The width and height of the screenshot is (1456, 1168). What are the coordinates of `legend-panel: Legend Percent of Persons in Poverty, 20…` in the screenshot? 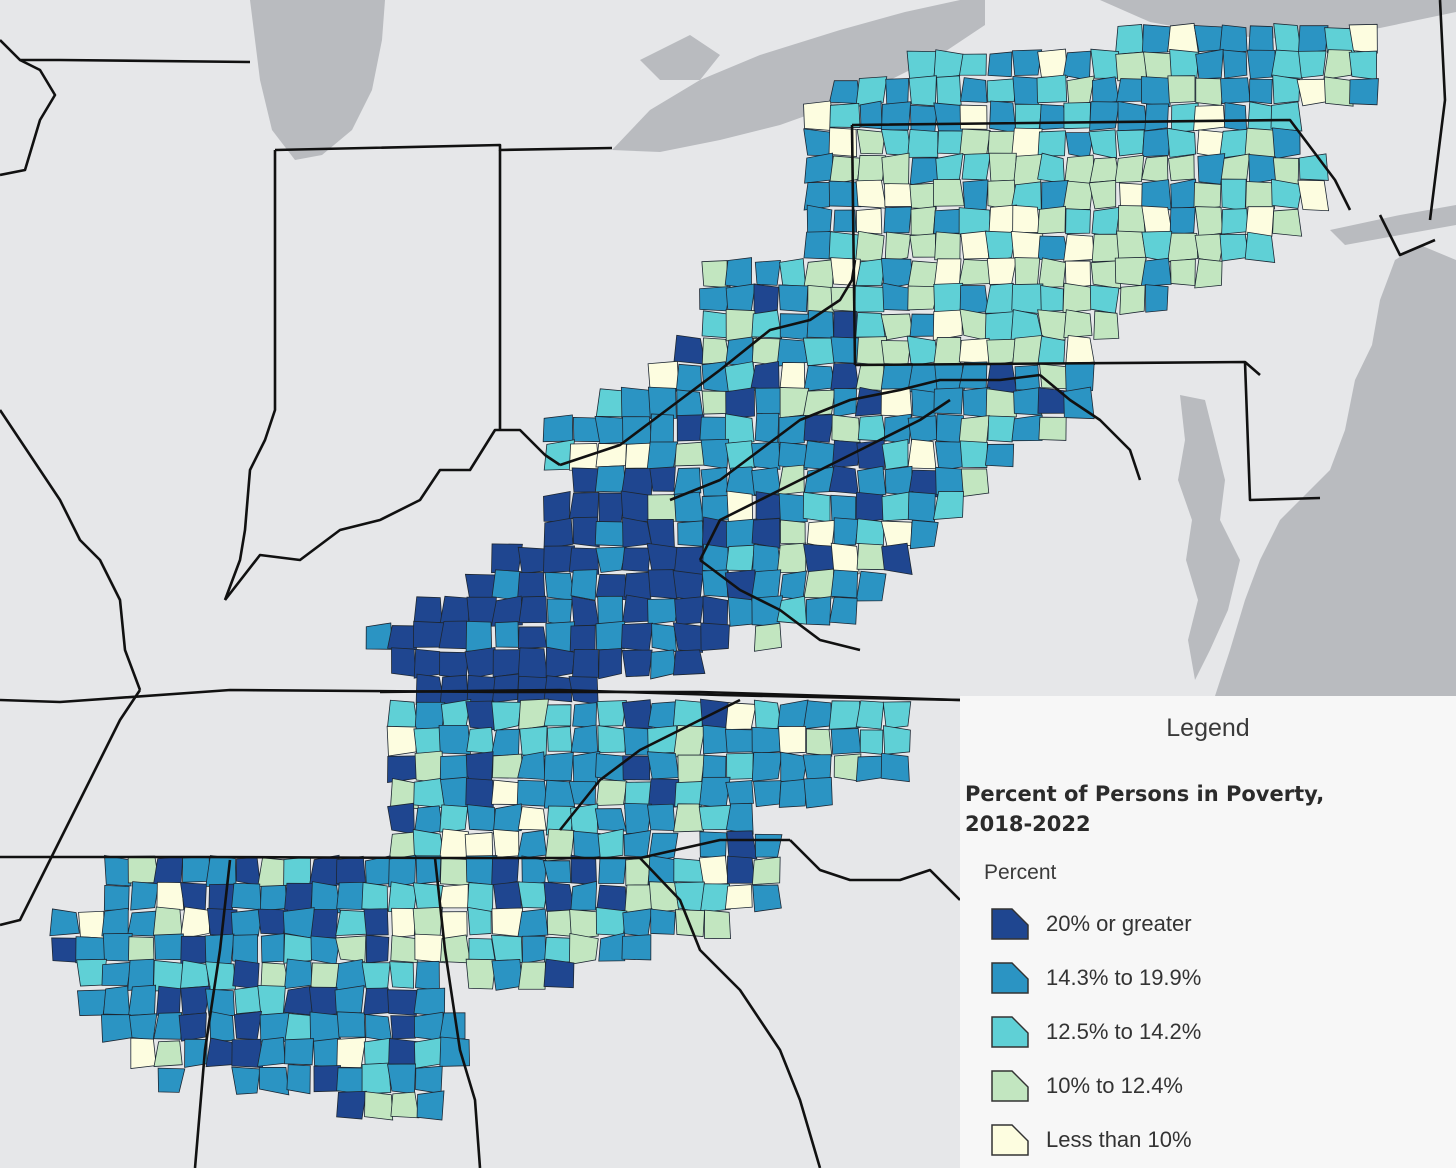 It's located at (1208, 932).